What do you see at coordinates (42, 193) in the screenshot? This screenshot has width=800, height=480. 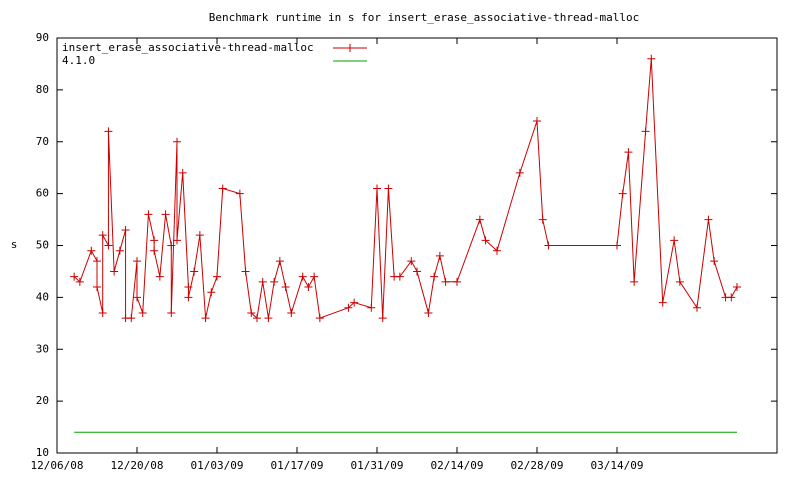 I see `y-tick-label: 60` at bounding box center [42, 193].